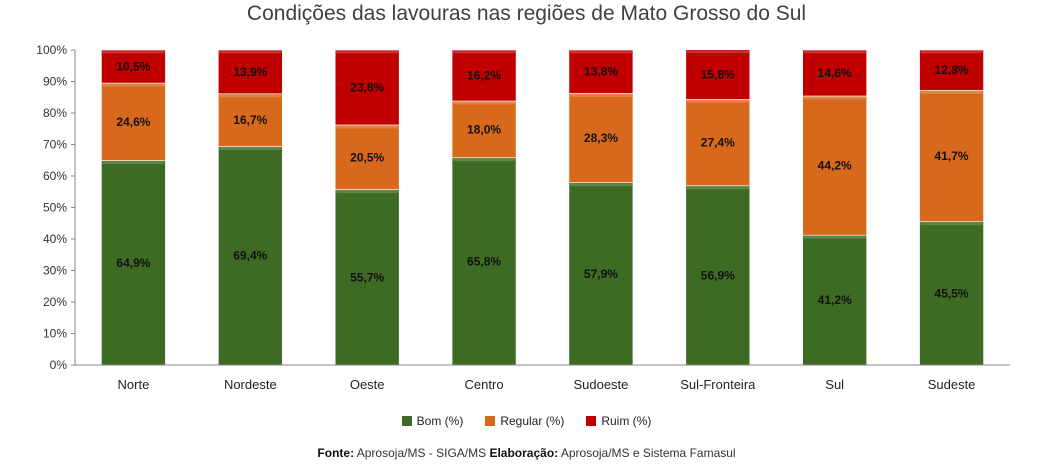 This screenshot has height=465, width=1053. I want to click on legend: Bom (%) Regular (%) Ruim (%), so click(526, 421).